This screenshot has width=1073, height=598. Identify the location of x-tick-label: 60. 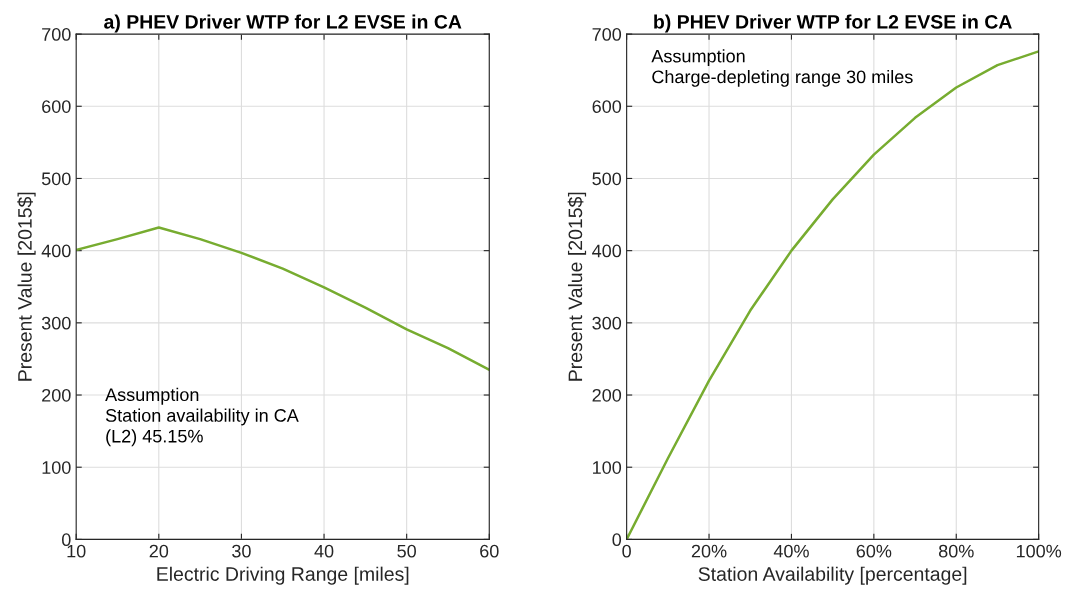
(489, 551).